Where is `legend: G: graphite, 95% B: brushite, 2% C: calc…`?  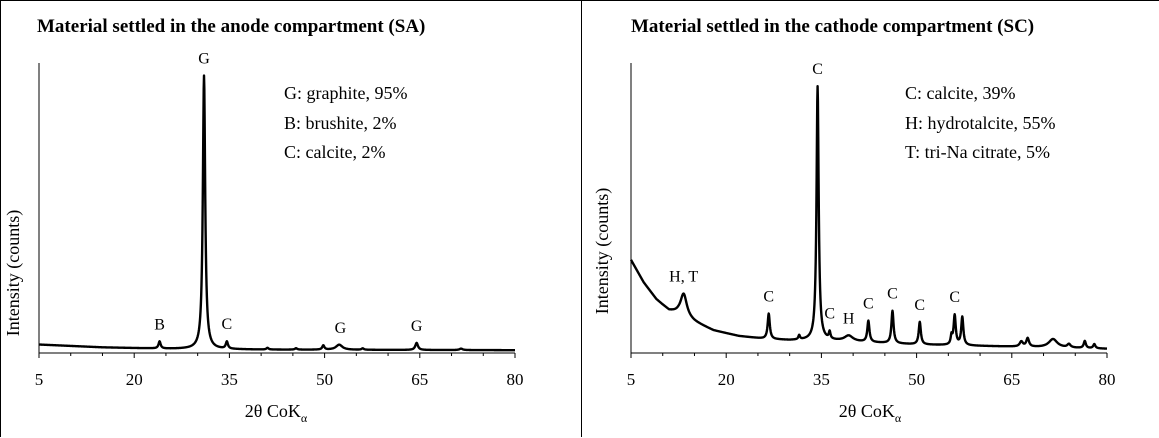 legend: G: graphite, 95% B: brushite, 2% C: calc… is located at coordinates (345, 122).